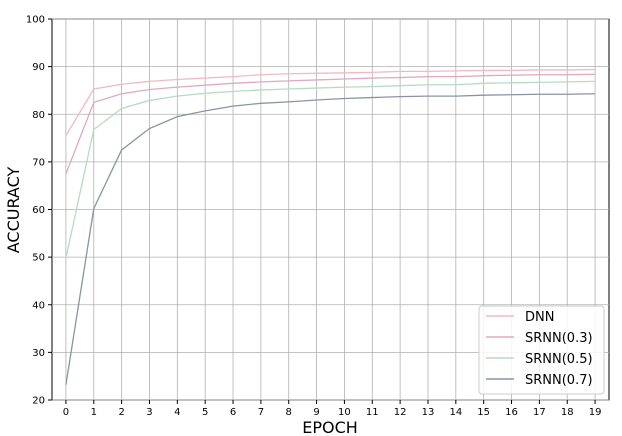 The height and width of the screenshot is (436, 622). What do you see at coordinates (330, 427) in the screenshot?
I see `x-axis-title: EPOCH` at bounding box center [330, 427].